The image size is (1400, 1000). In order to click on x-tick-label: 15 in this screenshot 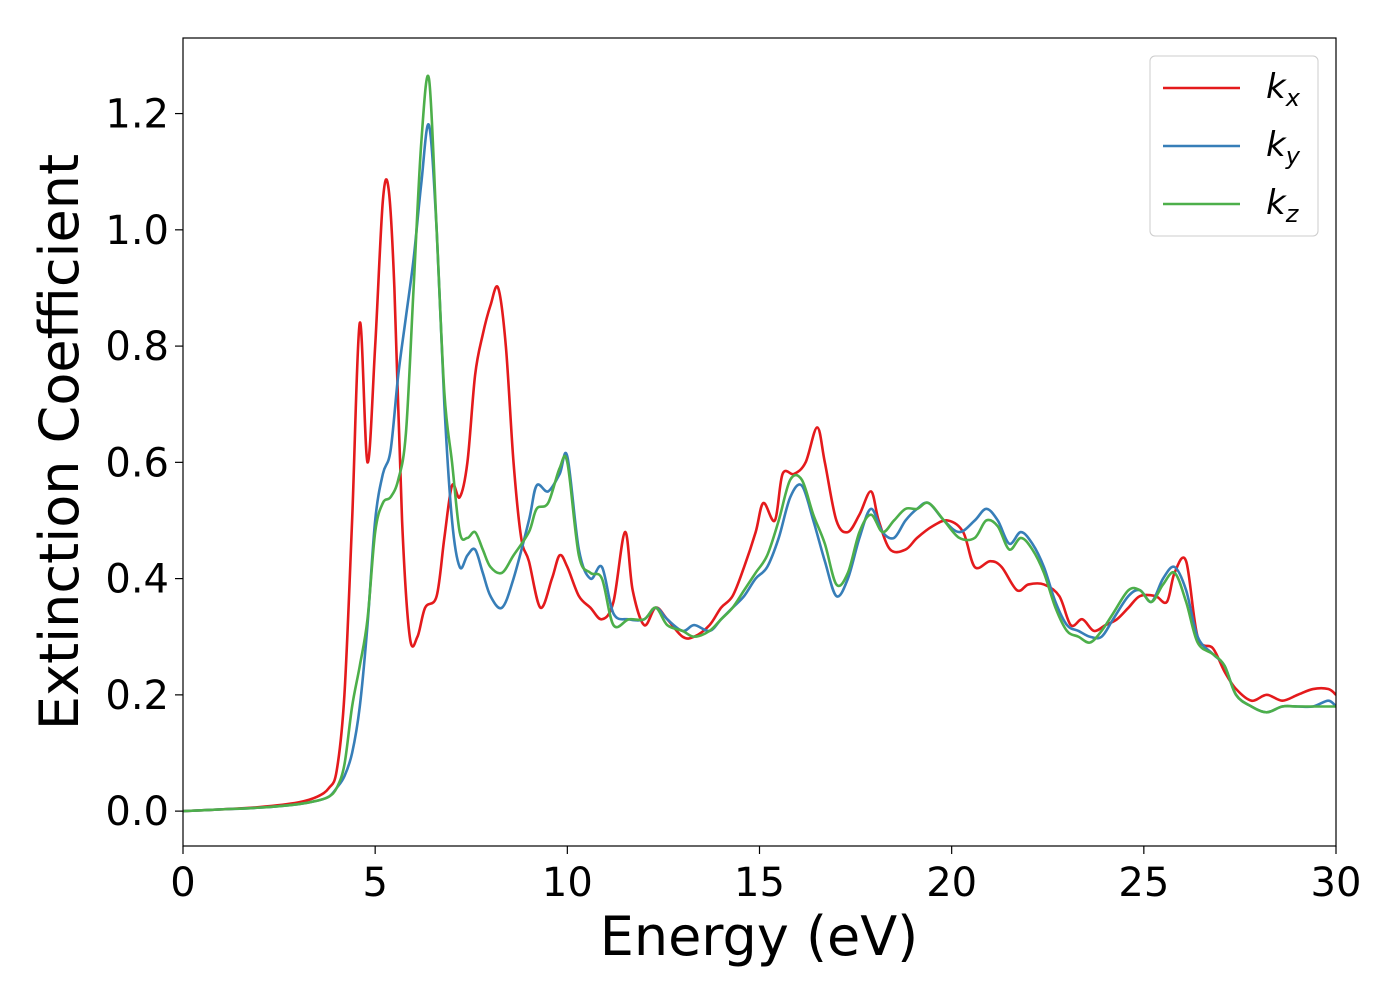, I will do `click(759, 883)`.